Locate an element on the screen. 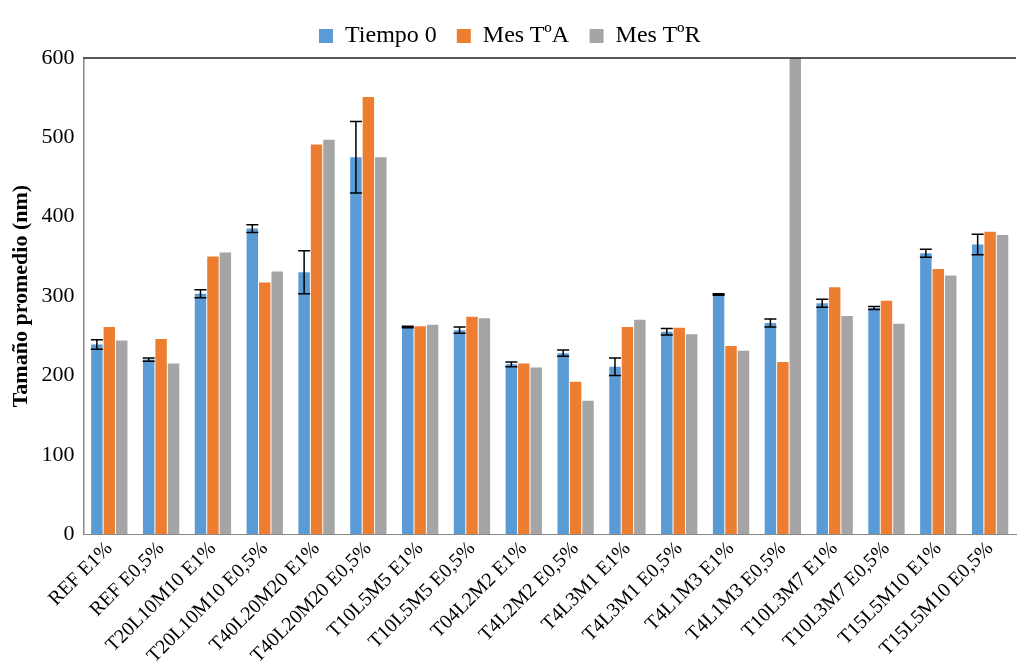 This screenshot has height=671, width=1030. y-tick-label: 100 is located at coordinates (58, 453).